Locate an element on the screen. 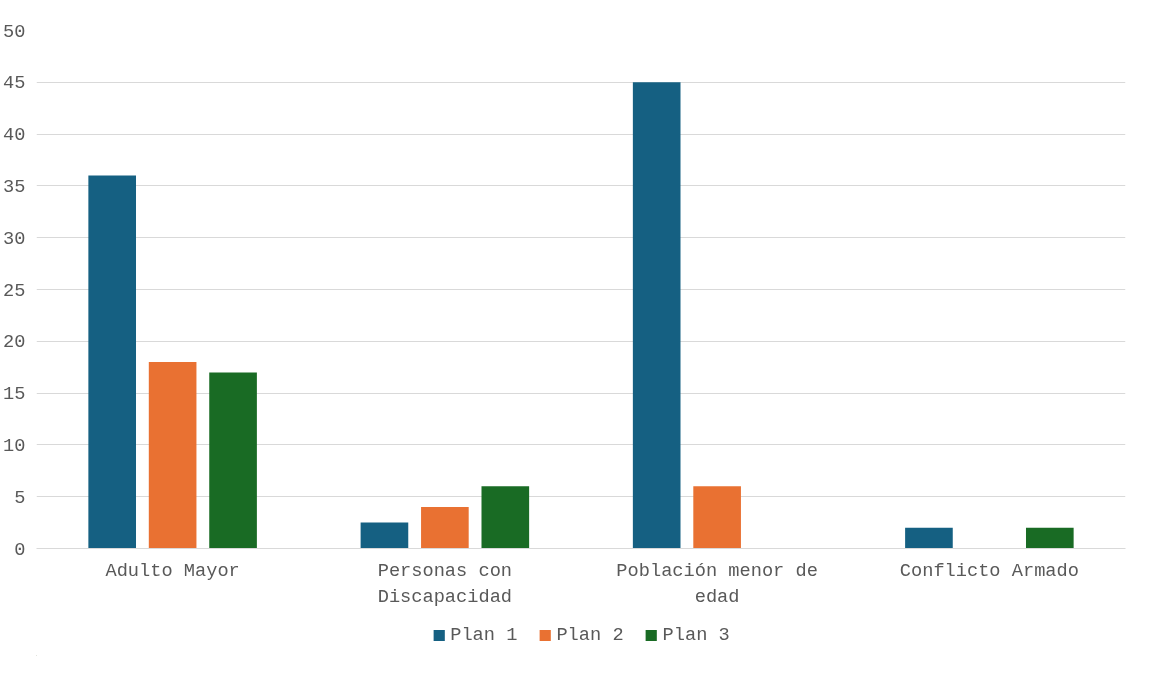 The width and height of the screenshot is (1149, 679). y-tick-label: 0 is located at coordinates (20, 549).